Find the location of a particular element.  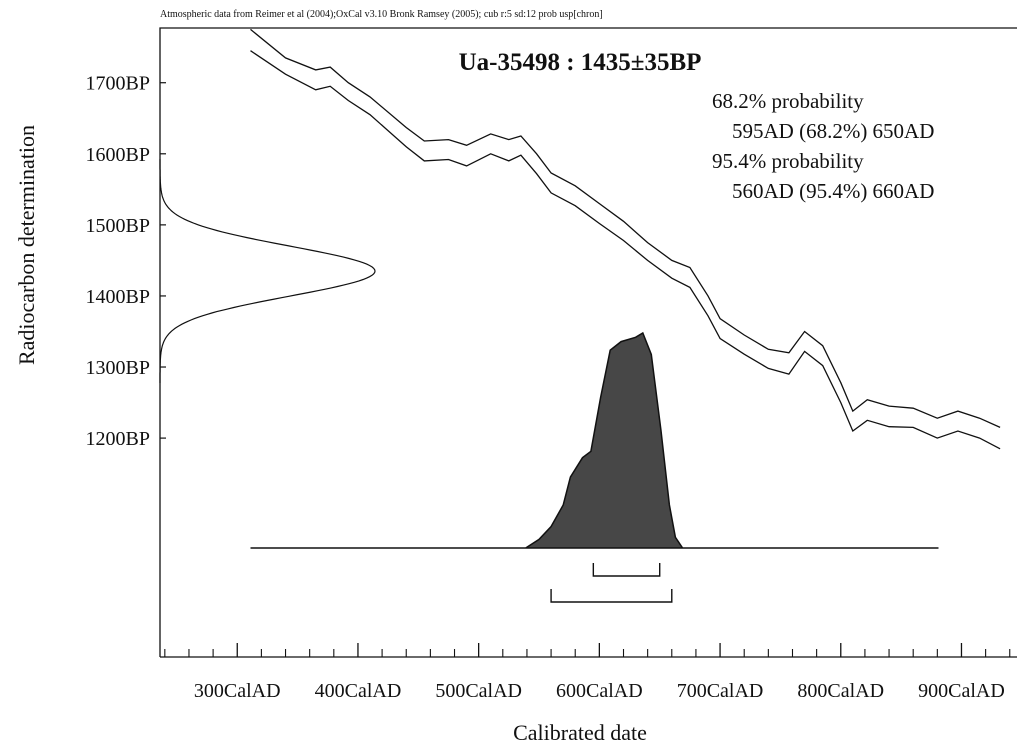

y-tick-label: 1600BP is located at coordinates (118, 155).